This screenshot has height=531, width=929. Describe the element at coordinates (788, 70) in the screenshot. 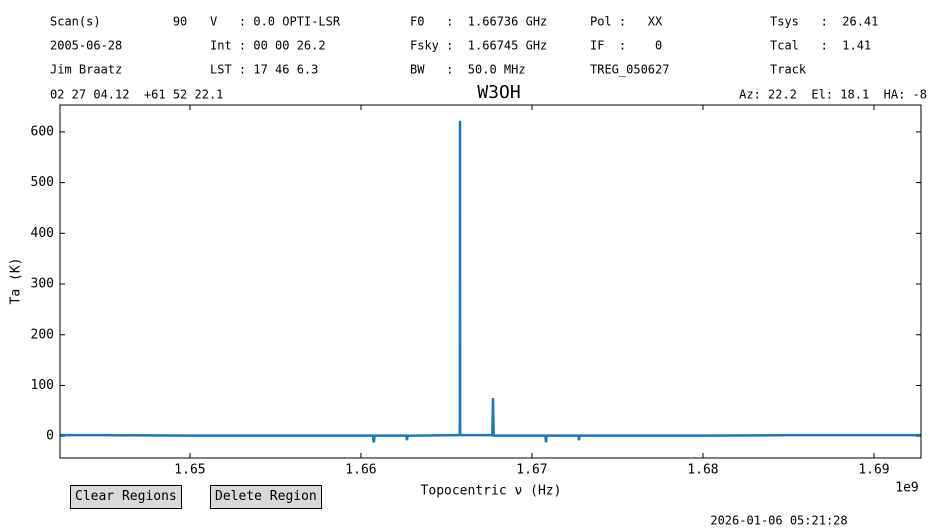

I see `header-field: Track` at that location.